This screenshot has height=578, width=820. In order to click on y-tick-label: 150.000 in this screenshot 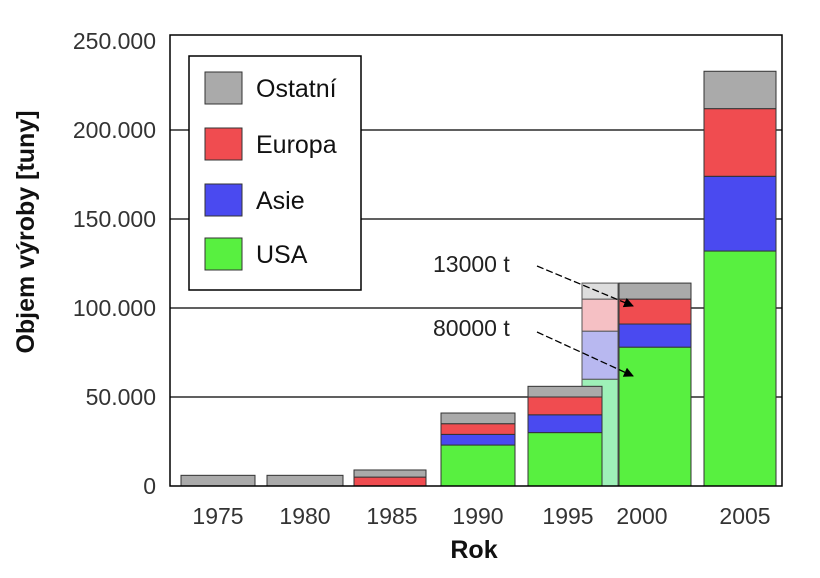, I will do `click(114, 219)`.